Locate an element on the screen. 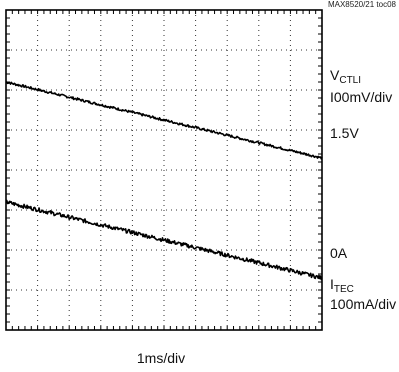 The height and width of the screenshot is (372, 399). vctli-label-sub: CTLI is located at coordinates (350, 80).